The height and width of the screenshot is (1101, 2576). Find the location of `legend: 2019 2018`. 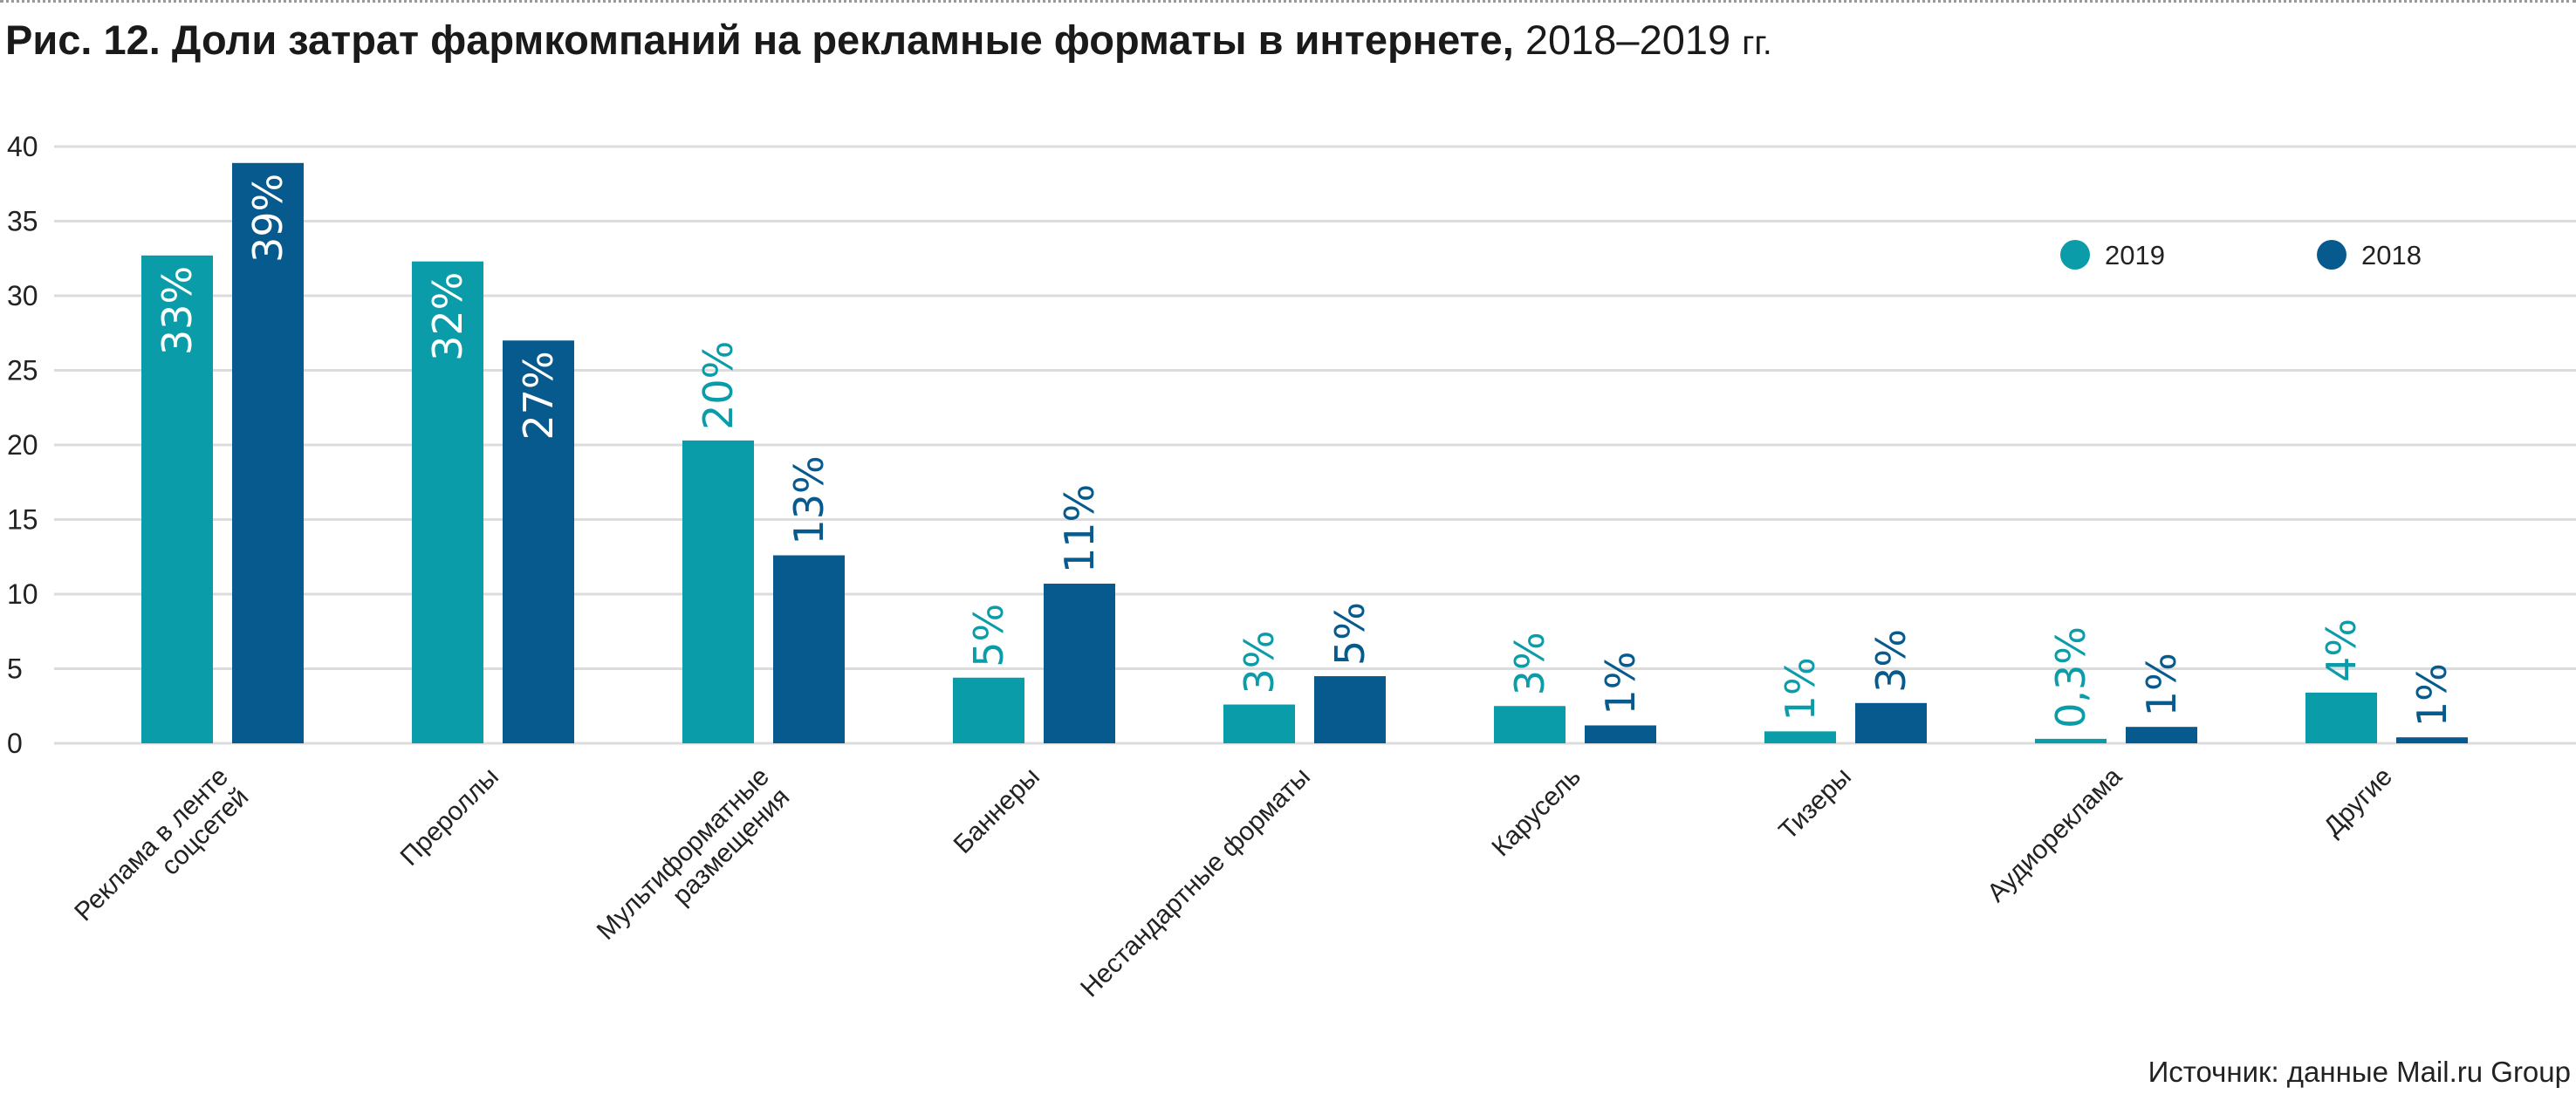

legend: 2019 2018 is located at coordinates (2241, 255).